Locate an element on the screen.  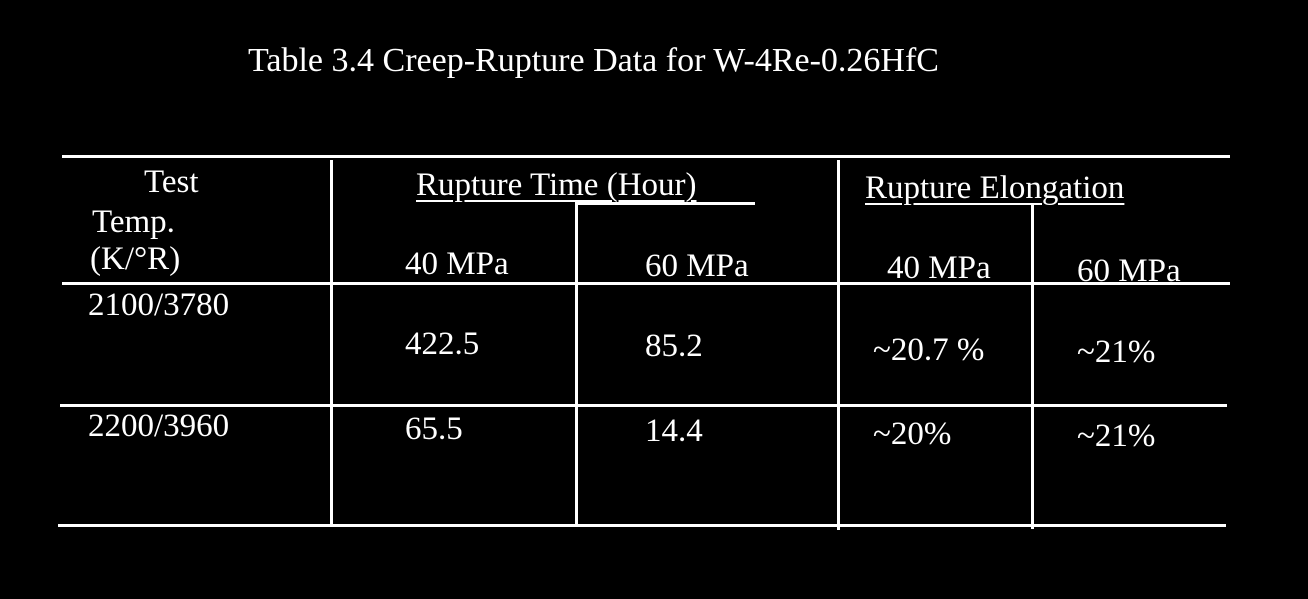
row1-rt-60: 85.2 is located at coordinates (674, 346).